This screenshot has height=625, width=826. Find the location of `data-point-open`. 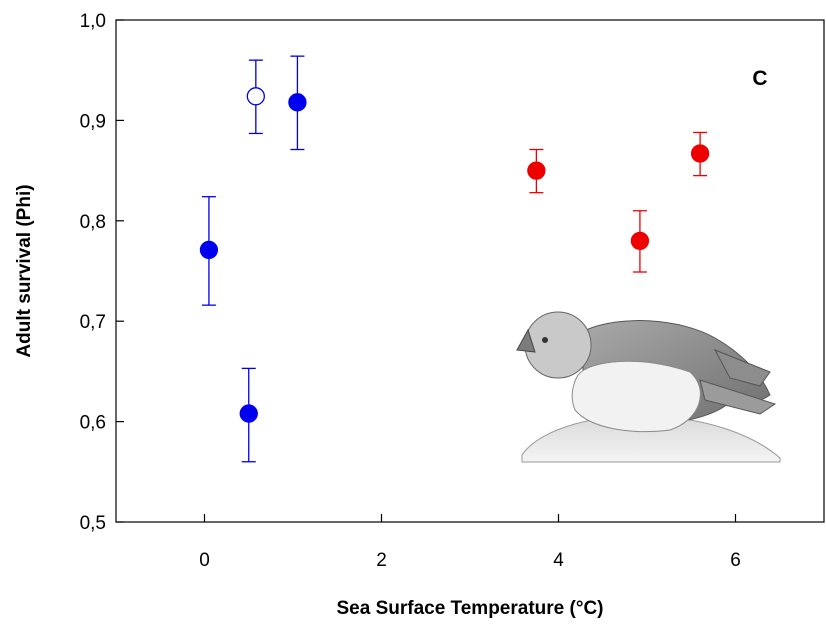

data-point-open is located at coordinates (255, 96).